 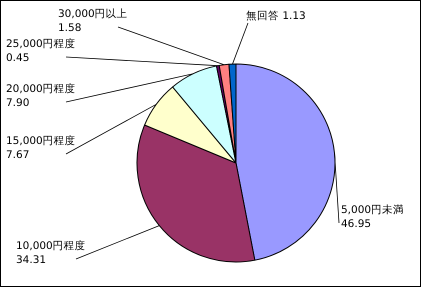 I want to click on data-label: 1.58, so click(x=70, y=28).